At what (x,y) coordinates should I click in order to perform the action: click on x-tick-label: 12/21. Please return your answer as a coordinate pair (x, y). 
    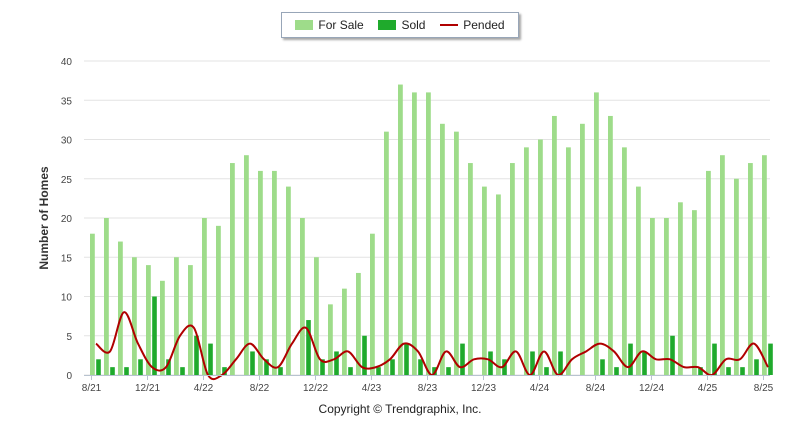
    Looking at the image, I should click on (147, 388).